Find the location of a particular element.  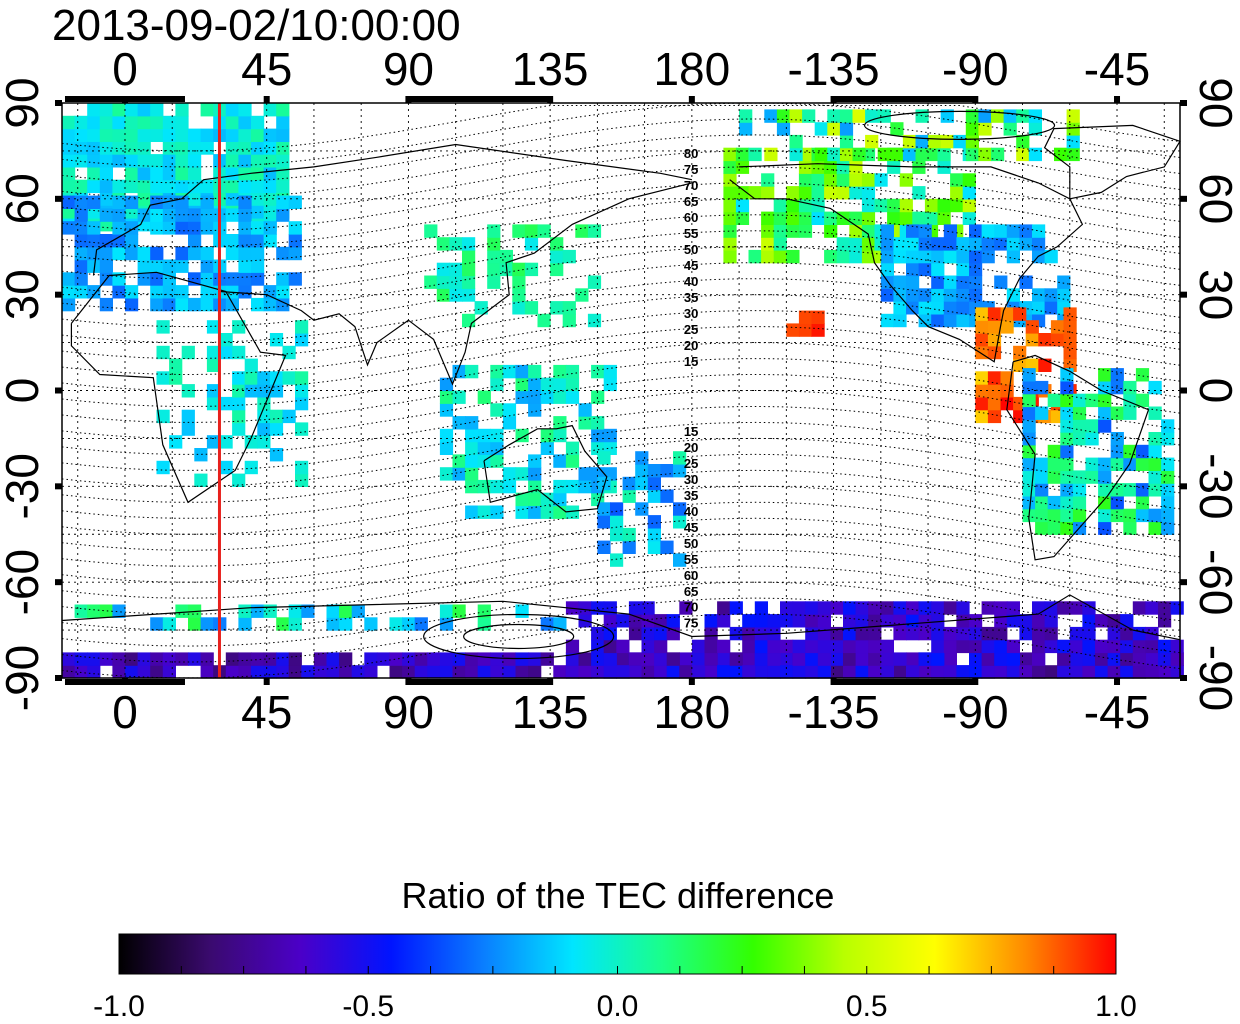

latitude-label-left: -30 is located at coordinates (24, 486).